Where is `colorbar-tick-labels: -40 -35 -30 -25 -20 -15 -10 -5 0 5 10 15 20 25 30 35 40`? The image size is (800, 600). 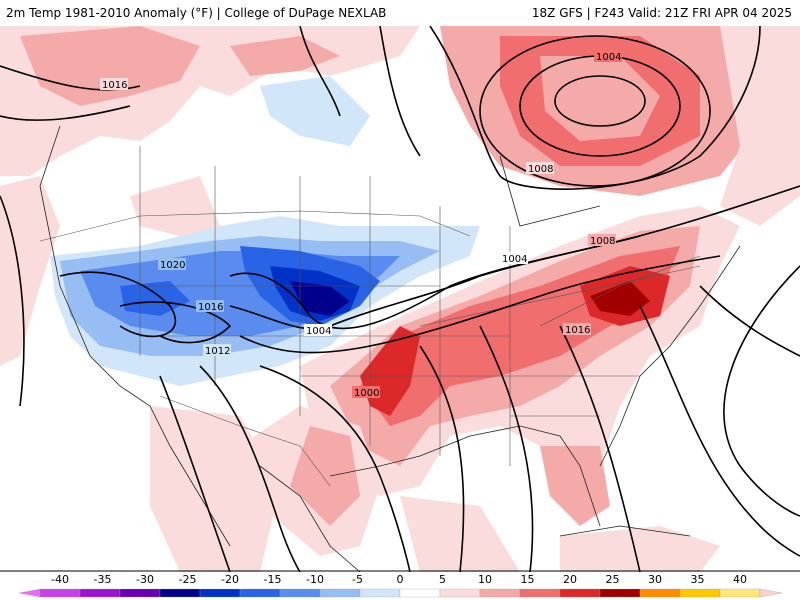
colorbar-tick-labels: -40 -35 -30 -25 -20 -15 -10 -5 0 5 10 15 20 25 30 35 40 is located at coordinates (400, 579).